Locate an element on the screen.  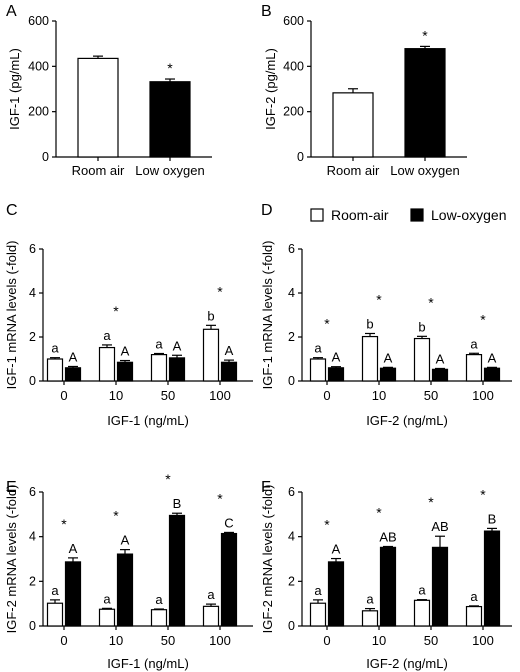
group-letter: AB is located at coordinates (387, 536).